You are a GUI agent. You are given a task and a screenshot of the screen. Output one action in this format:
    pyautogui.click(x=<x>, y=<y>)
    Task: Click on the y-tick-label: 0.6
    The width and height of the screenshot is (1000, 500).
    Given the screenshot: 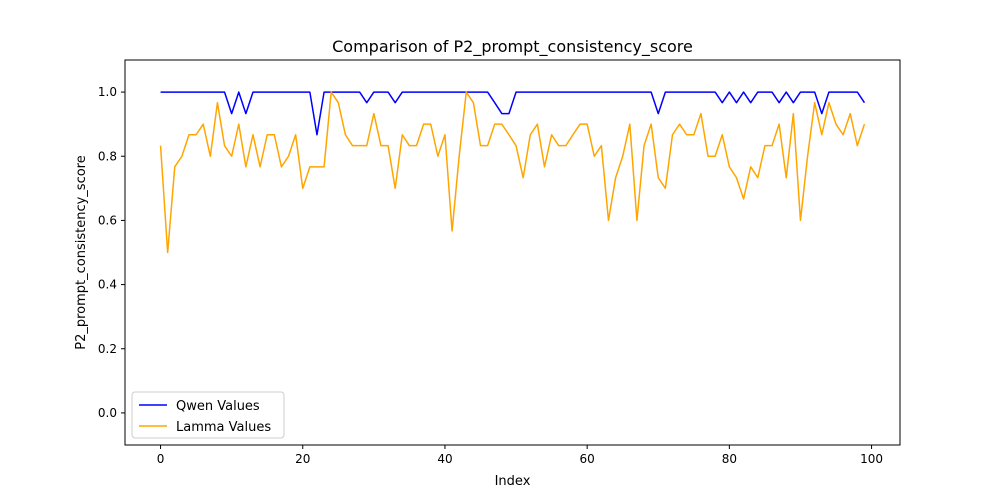 What is the action you would take?
    pyautogui.click(x=107, y=220)
    